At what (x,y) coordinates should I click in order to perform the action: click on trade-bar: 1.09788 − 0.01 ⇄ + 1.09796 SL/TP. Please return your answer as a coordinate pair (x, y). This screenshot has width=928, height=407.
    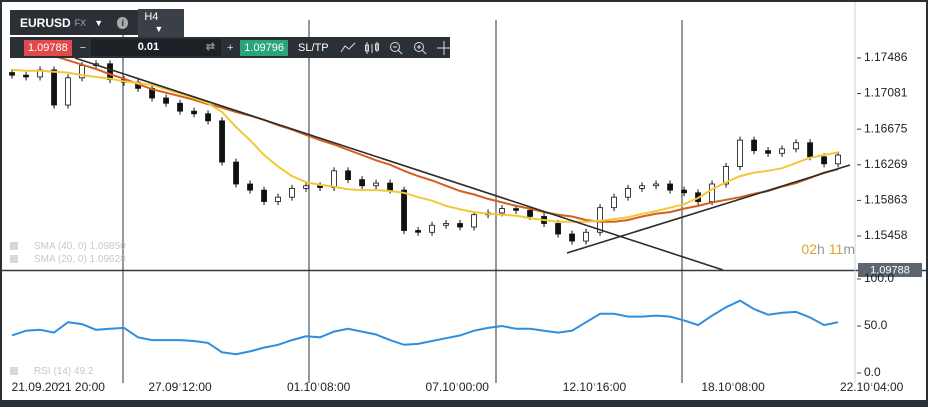
    Looking at the image, I should click on (230, 47).